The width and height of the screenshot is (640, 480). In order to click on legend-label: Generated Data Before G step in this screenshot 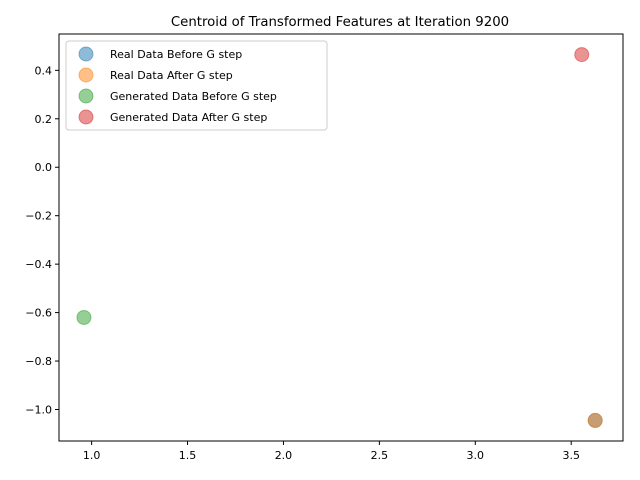, I will do `click(193, 96)`.